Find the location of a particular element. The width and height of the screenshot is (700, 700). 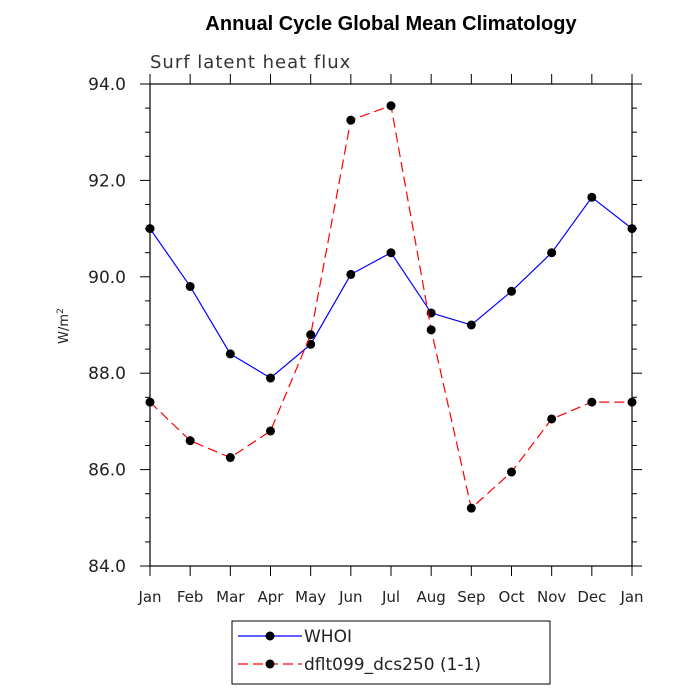

x-tick-label: Mar is located at coordinates (230, 597).